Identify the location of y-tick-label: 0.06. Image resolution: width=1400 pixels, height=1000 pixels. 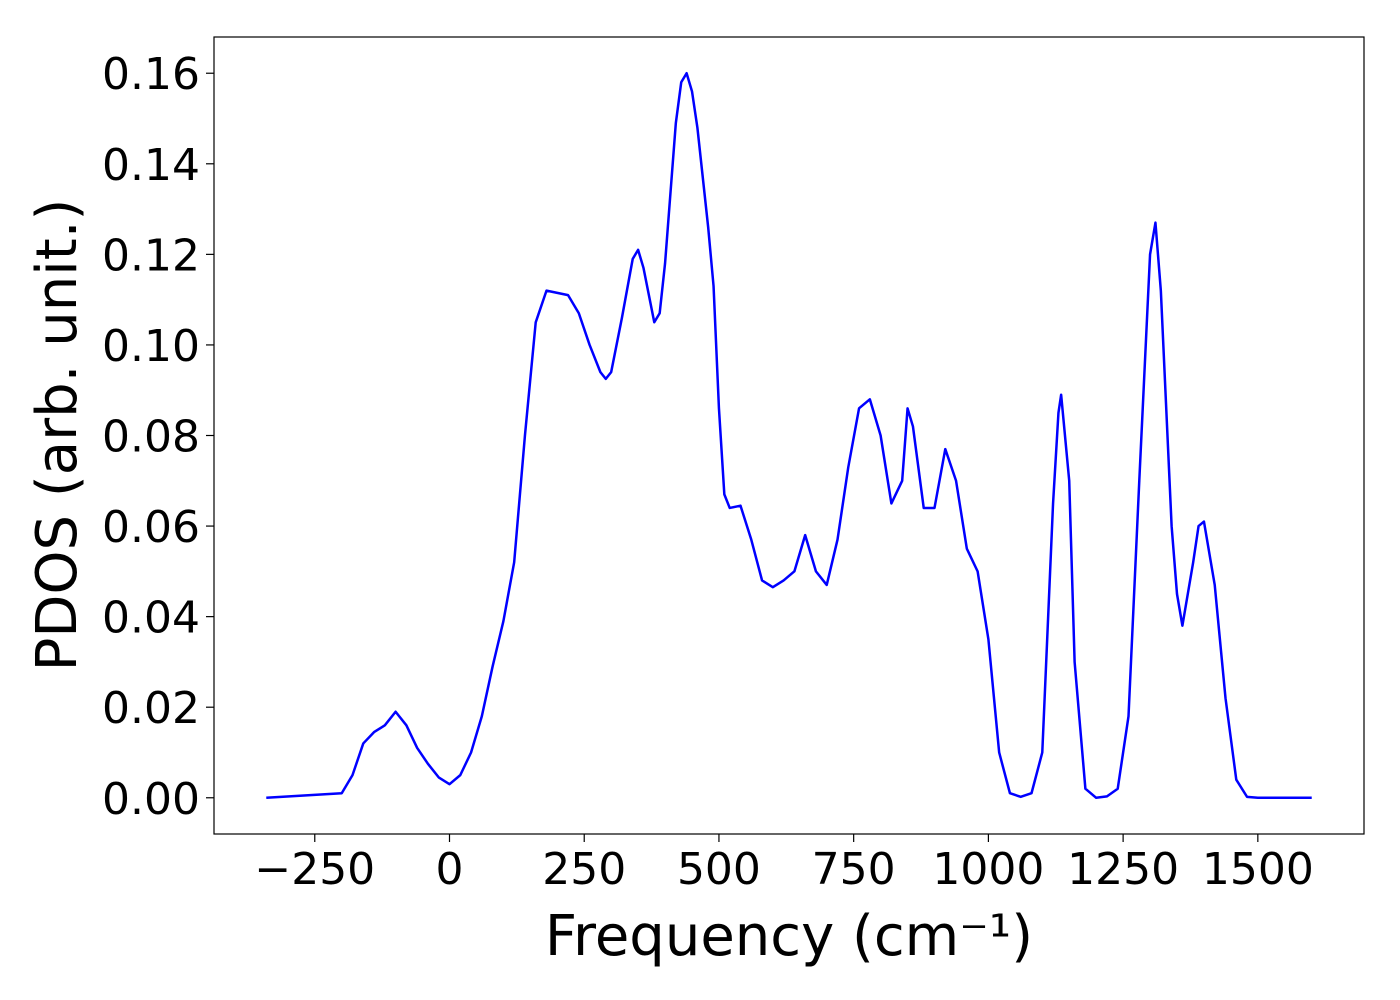
(151, 527).